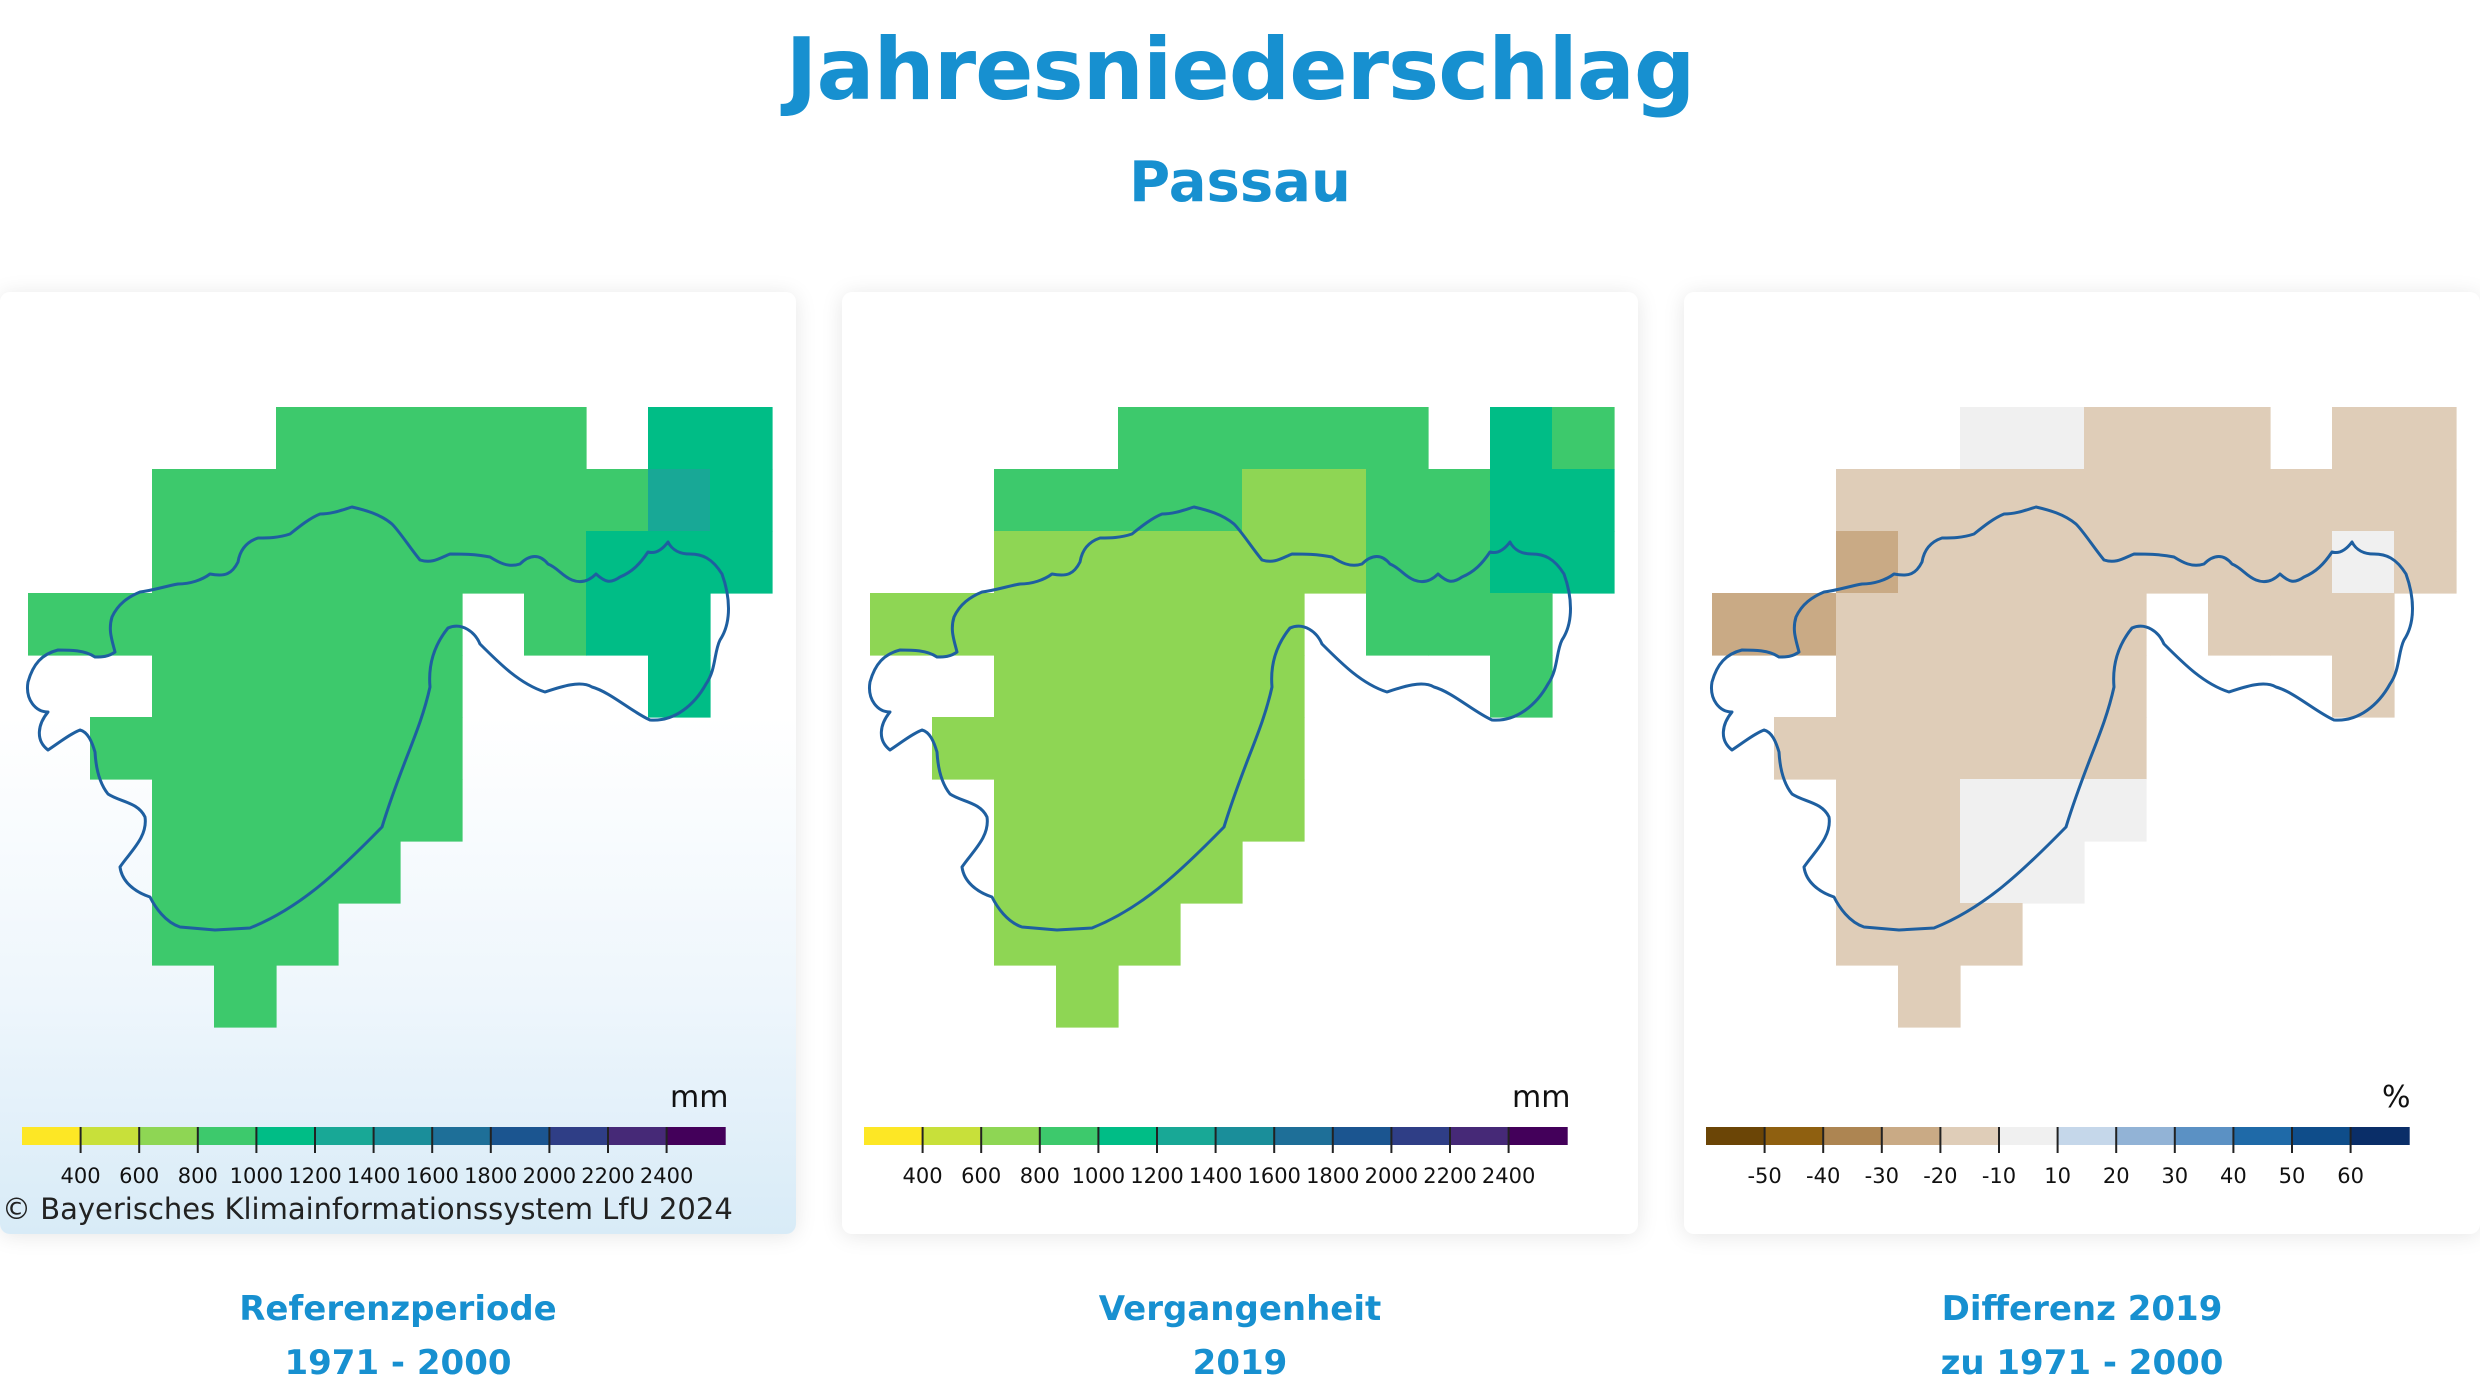 The height and width of the screenshot is (1390, 2480). I want to click on legend-unit: mm, so click(1541, 1097).